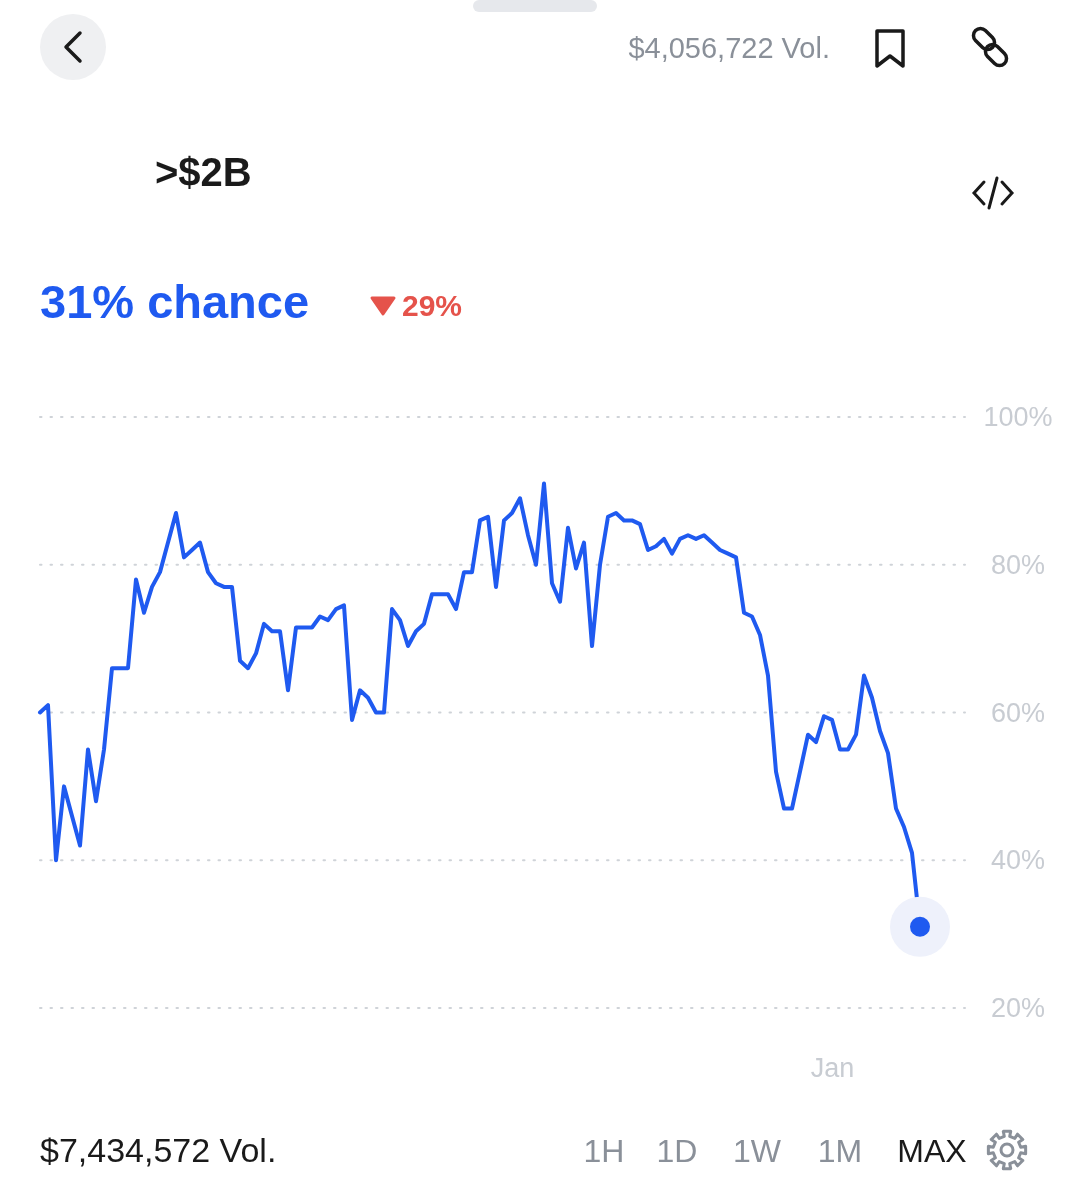 The image size is (1070, 1200). I want to click on chart-title: >$2B, so click(203, 172).